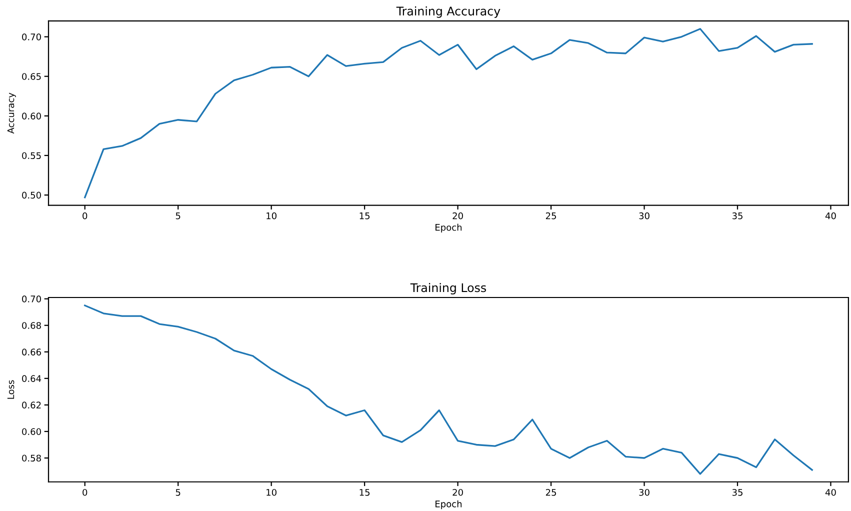 This screenshot has width=851, height=511. I want to click on y-axis-title: Loss, so click(10, 389).